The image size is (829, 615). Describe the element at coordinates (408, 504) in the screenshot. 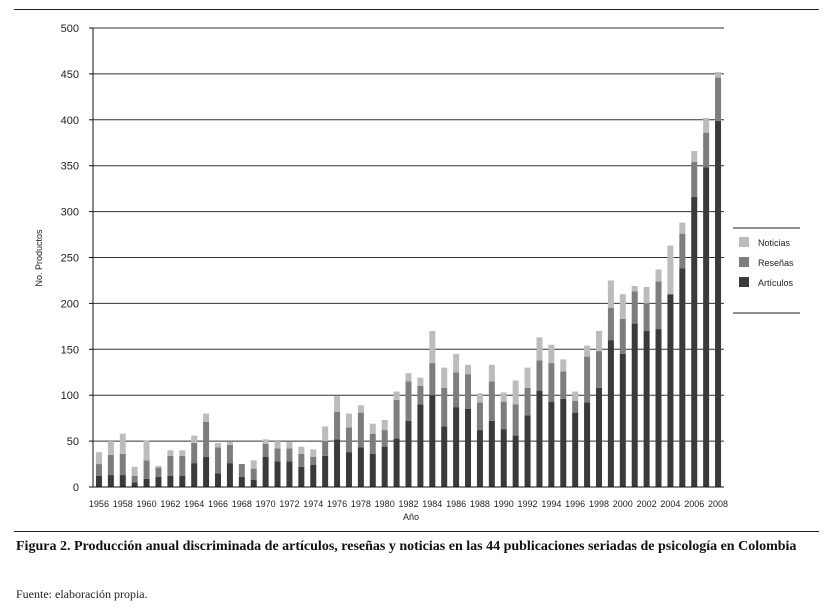

I see `x-tick-label: 1982` at that location.